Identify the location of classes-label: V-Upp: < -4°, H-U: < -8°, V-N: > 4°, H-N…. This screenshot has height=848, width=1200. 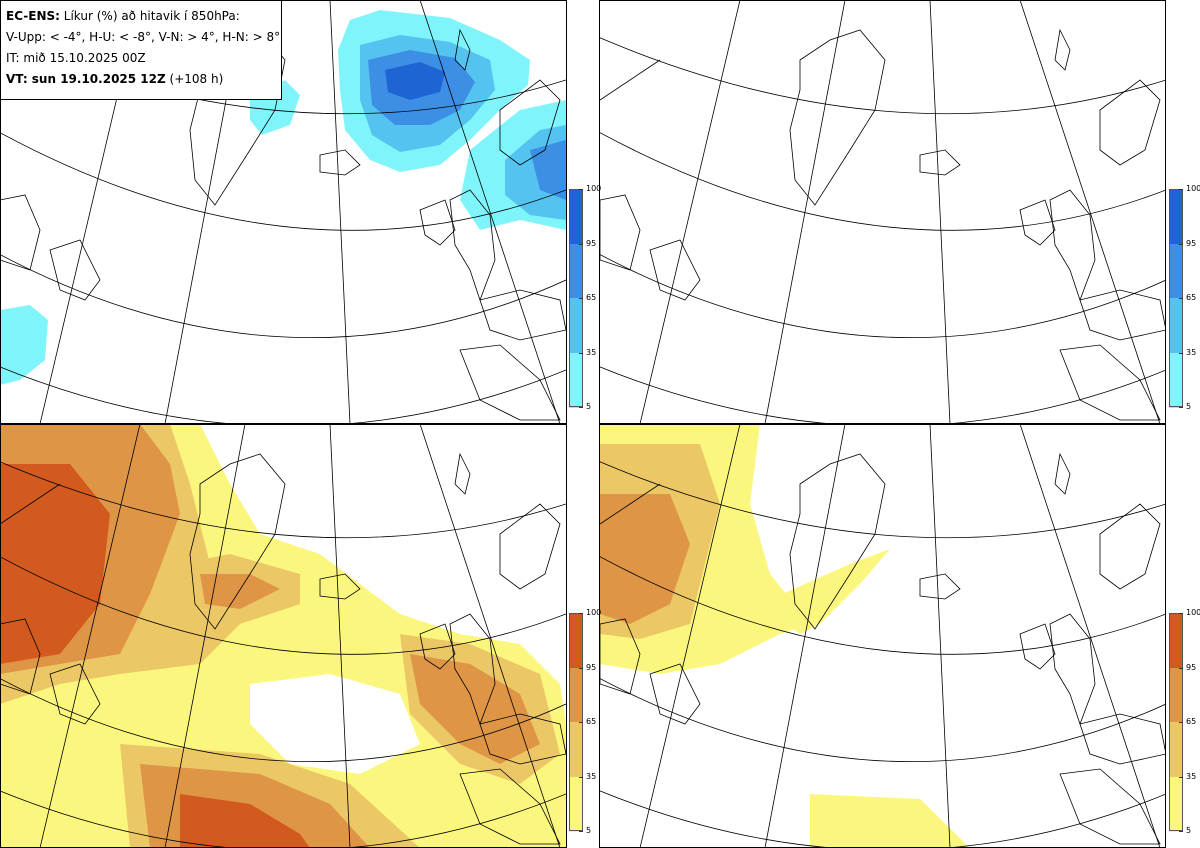
(143, 37).